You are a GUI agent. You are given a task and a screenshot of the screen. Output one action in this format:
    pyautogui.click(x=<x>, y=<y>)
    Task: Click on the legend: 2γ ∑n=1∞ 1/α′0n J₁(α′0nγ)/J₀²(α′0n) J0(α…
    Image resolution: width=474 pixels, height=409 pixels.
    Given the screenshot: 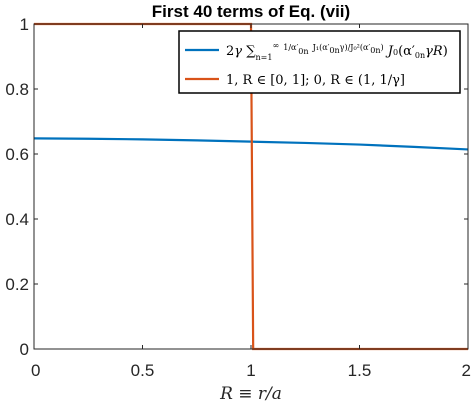 What is the action you would take?
    pyautogui.click(x=319, y=62)
    